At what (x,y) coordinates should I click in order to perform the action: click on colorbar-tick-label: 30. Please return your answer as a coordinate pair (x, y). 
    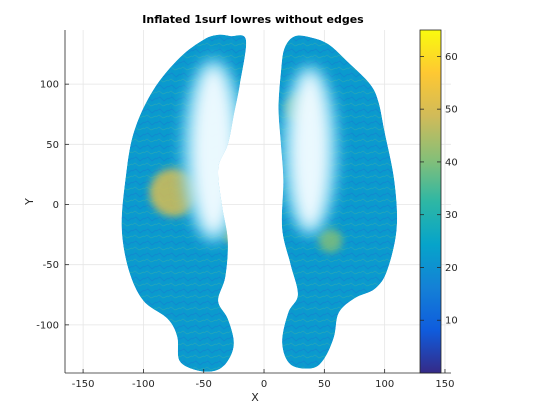
    Looking at the image, I should click on (451, 215).